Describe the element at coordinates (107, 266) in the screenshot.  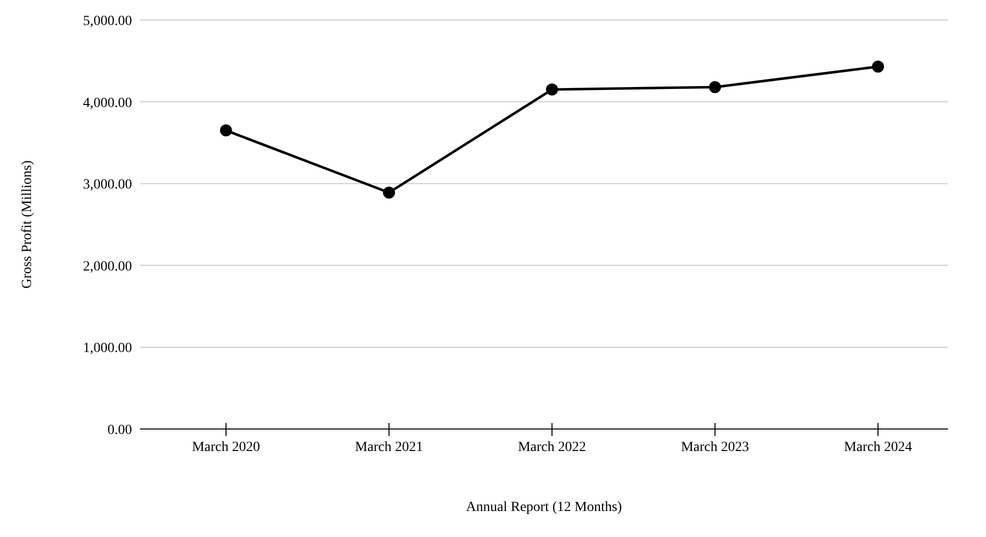
I see `y-tick-label: 2,000.00` at that location.